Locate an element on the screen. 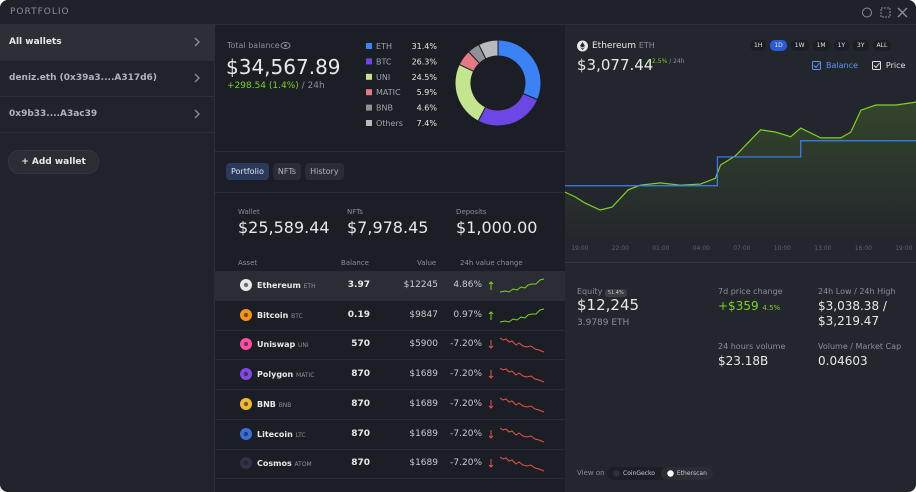 The height and width of the screenshot is (492, 916). wallet-item: 0x9b33....A3ac39 is located at coordinates (107, 115).